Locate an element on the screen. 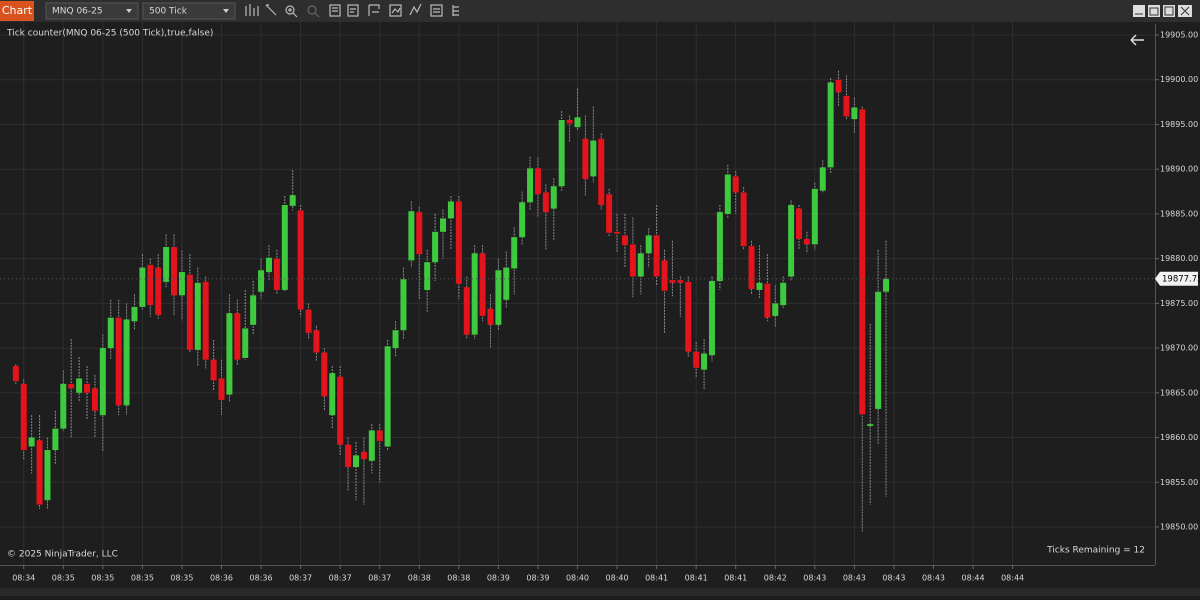 This screenshot has width=1200, height=600. y-tick-label: 19850.00 is located at coordinates (1179, 526).